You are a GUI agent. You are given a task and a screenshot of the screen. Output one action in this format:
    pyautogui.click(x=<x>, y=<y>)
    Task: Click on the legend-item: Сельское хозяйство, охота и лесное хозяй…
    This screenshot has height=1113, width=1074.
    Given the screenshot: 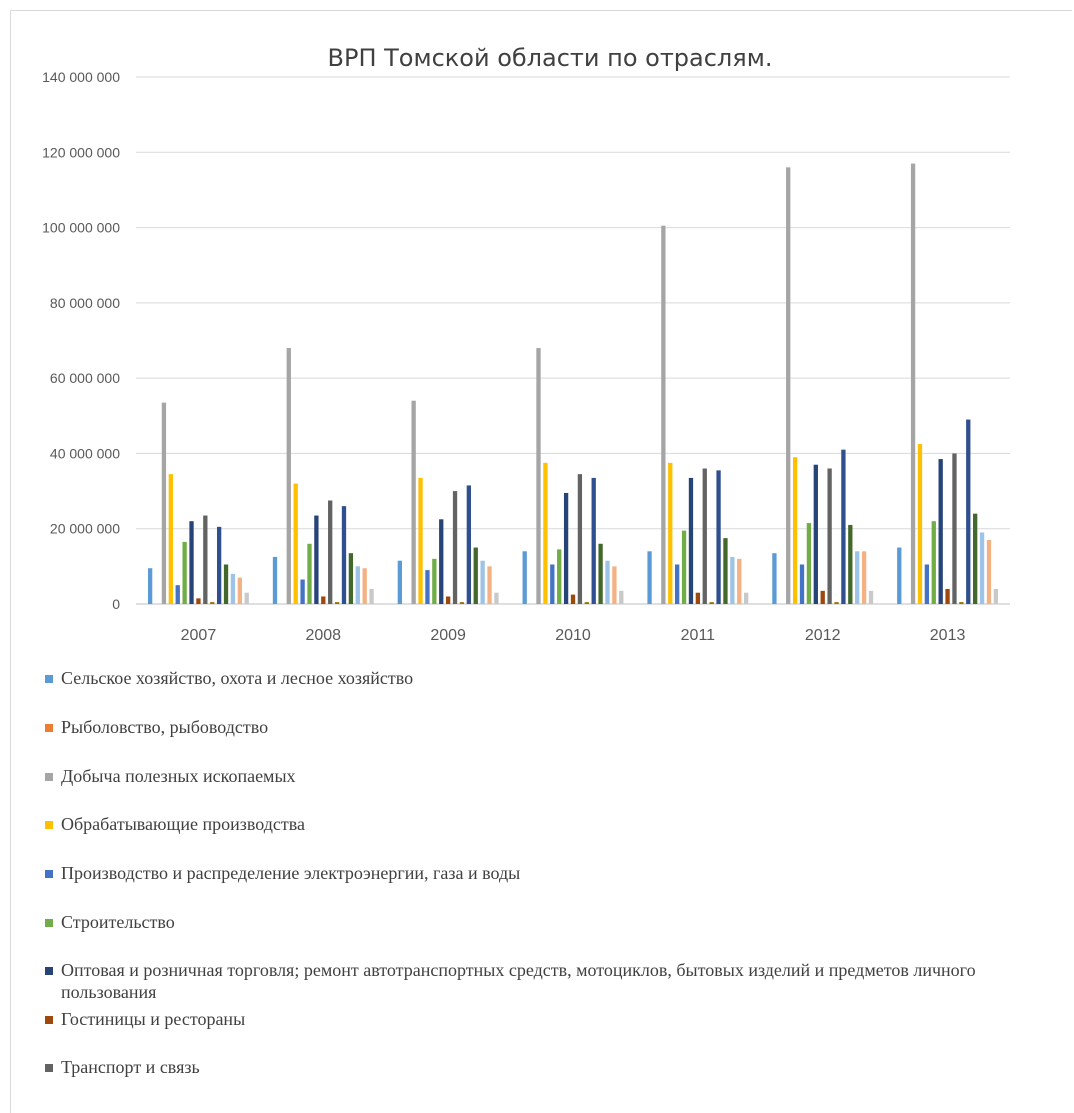 What is the action you would take?
    pyautogui.click(x=540, y=678)
    